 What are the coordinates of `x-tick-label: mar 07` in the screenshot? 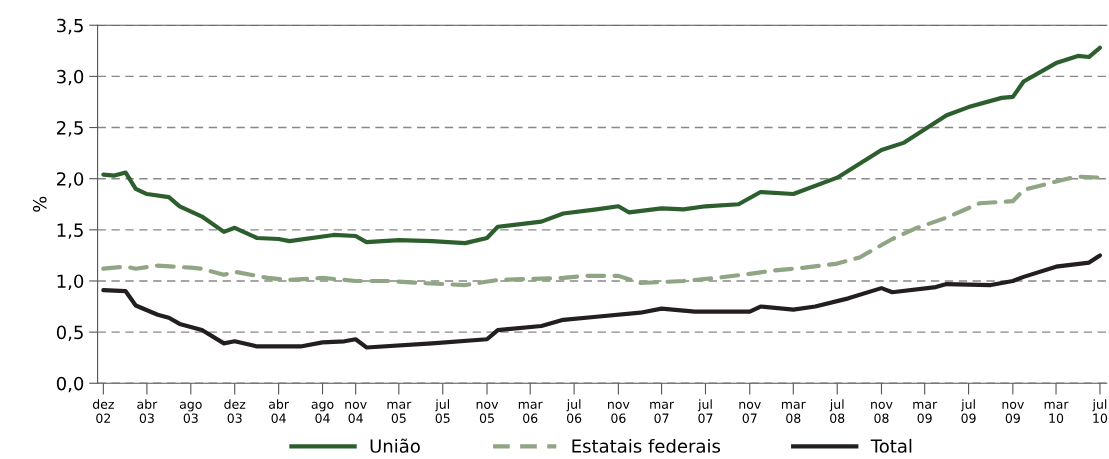 It's located at (662, 412).